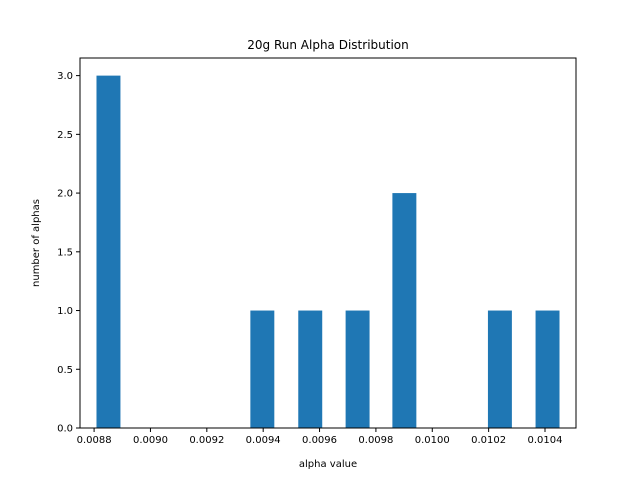 Image resolution: width=640 pixels, height=480 pixels. What do you see at coordinates (375, 440) in the screenshot?
I see `x-tick-label: 0.0098` at bounding box center [375, 440].